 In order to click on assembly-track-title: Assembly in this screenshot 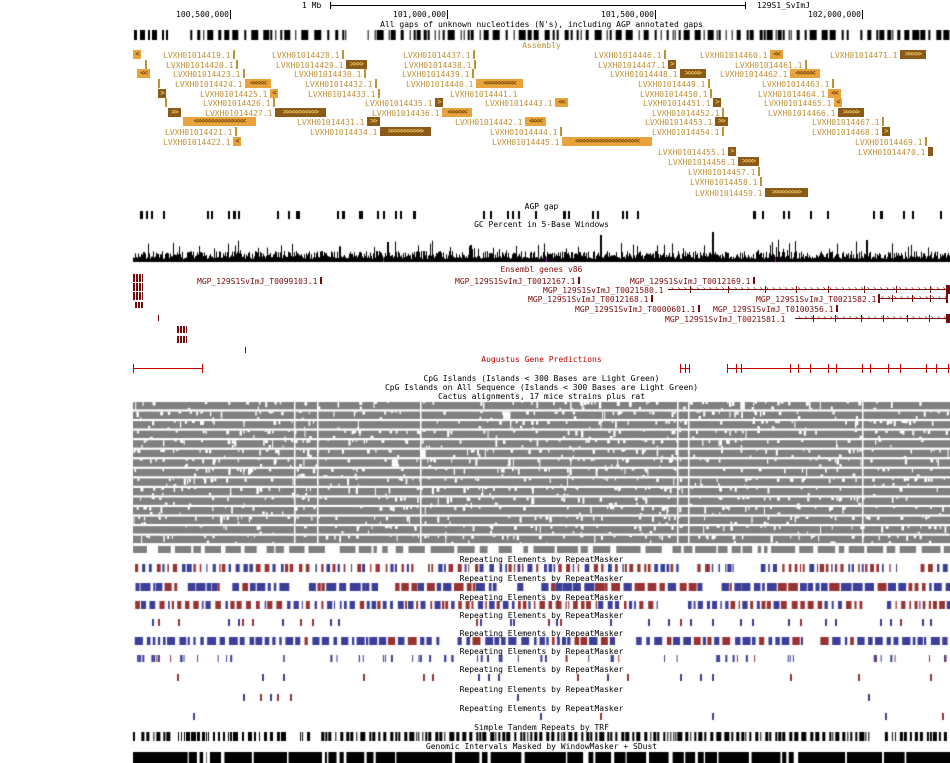, I will do `click(541, 45)`.